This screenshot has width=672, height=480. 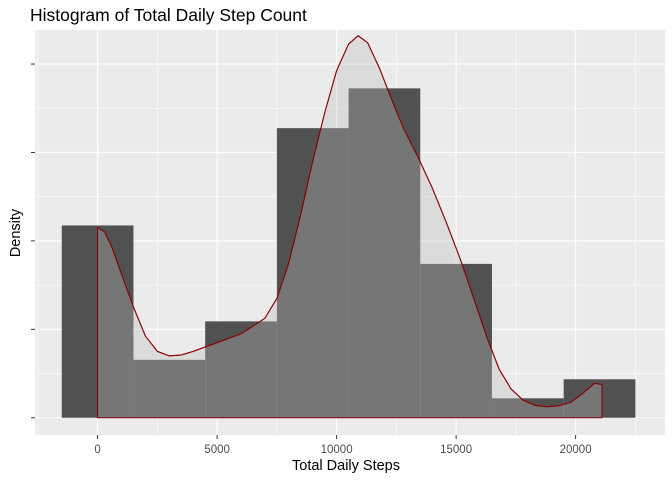 I want to click on x-axis-ticks: 0 5000 10000 15000 20000, so click(x=343, y=445).